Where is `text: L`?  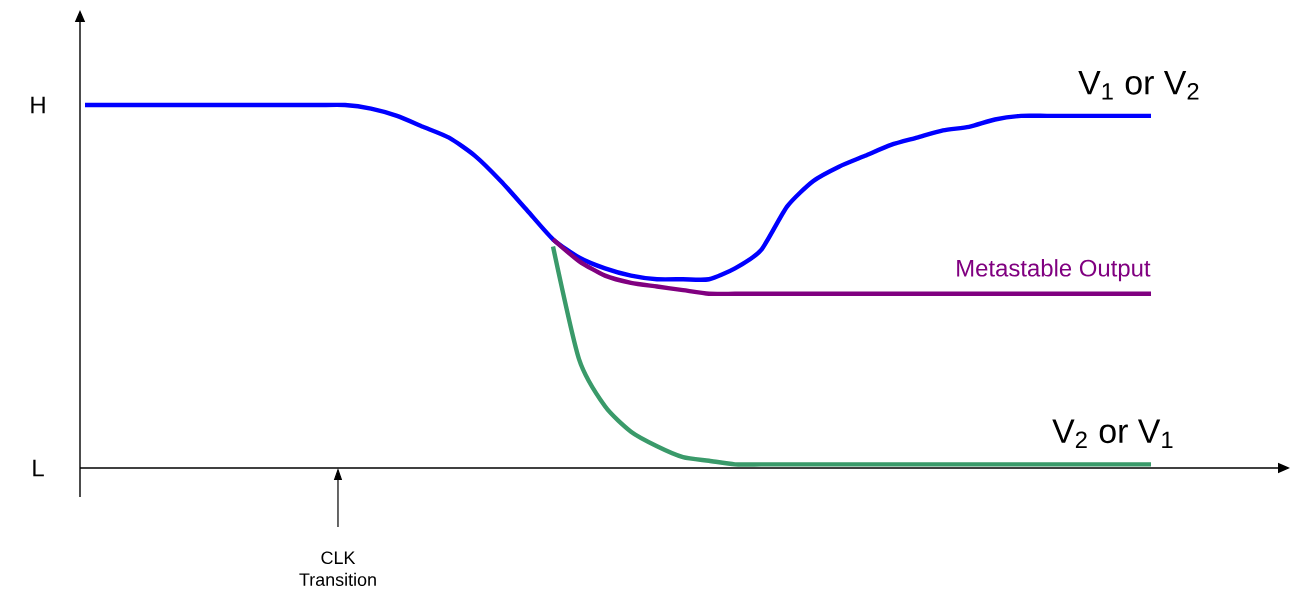
text: L is located at coordinates (38, 468).